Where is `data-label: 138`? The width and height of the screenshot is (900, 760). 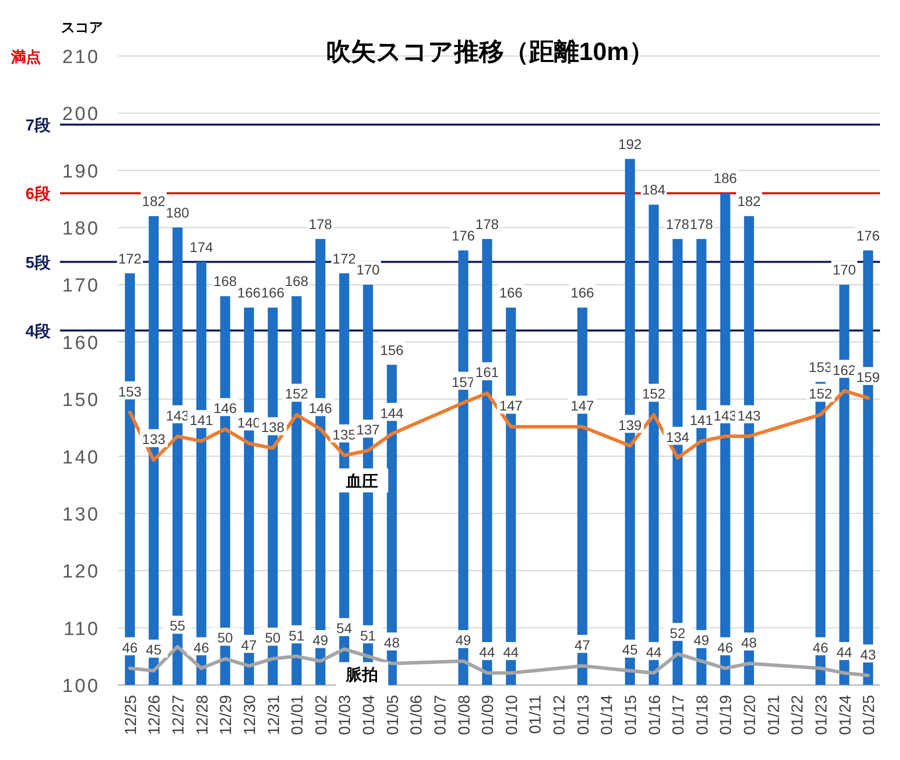
data-label: 138 is located at coordinates (273, 427).